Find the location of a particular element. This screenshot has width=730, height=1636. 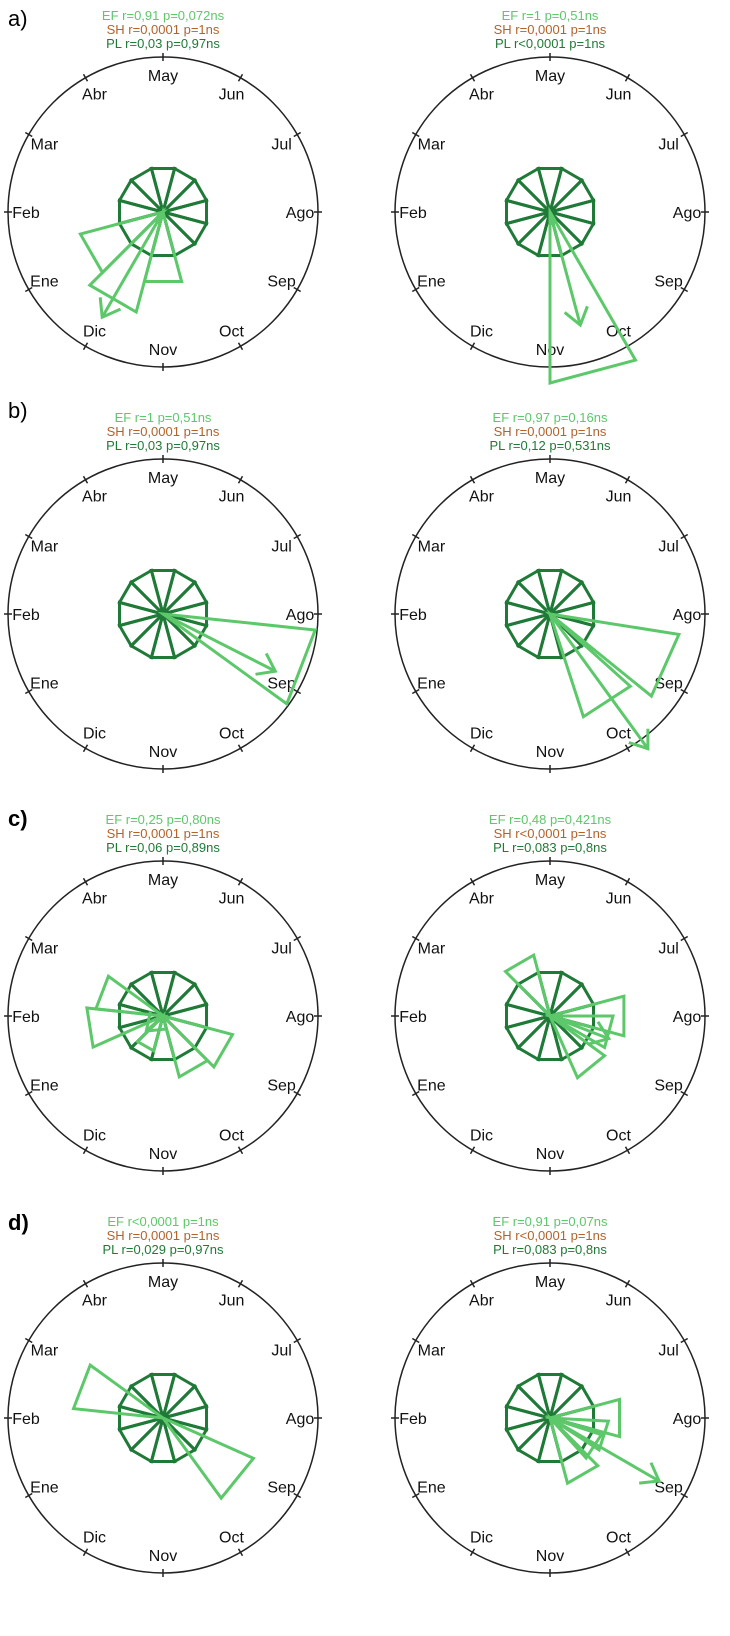

month-label: Dic is located at coordinates (481, 332).